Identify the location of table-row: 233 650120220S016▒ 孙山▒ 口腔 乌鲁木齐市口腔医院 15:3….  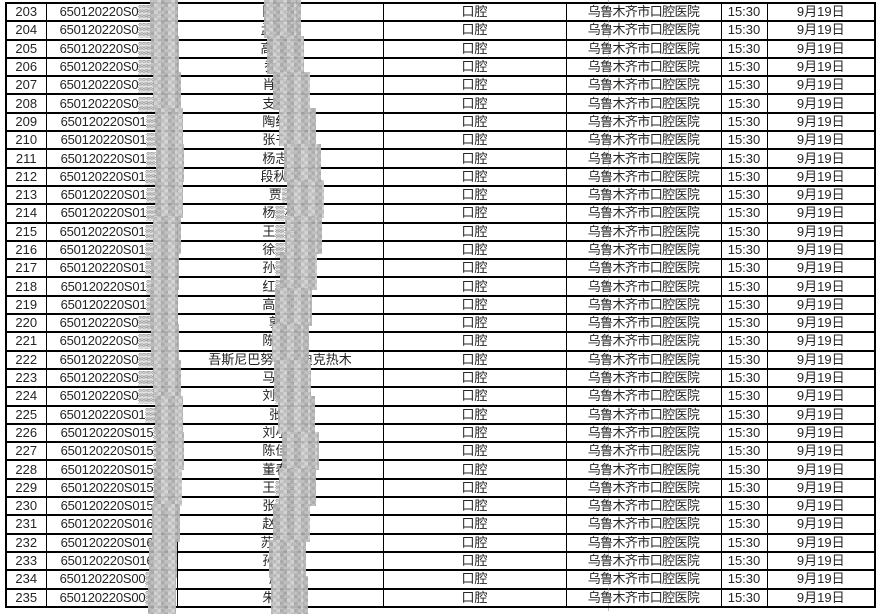
(440, 561).